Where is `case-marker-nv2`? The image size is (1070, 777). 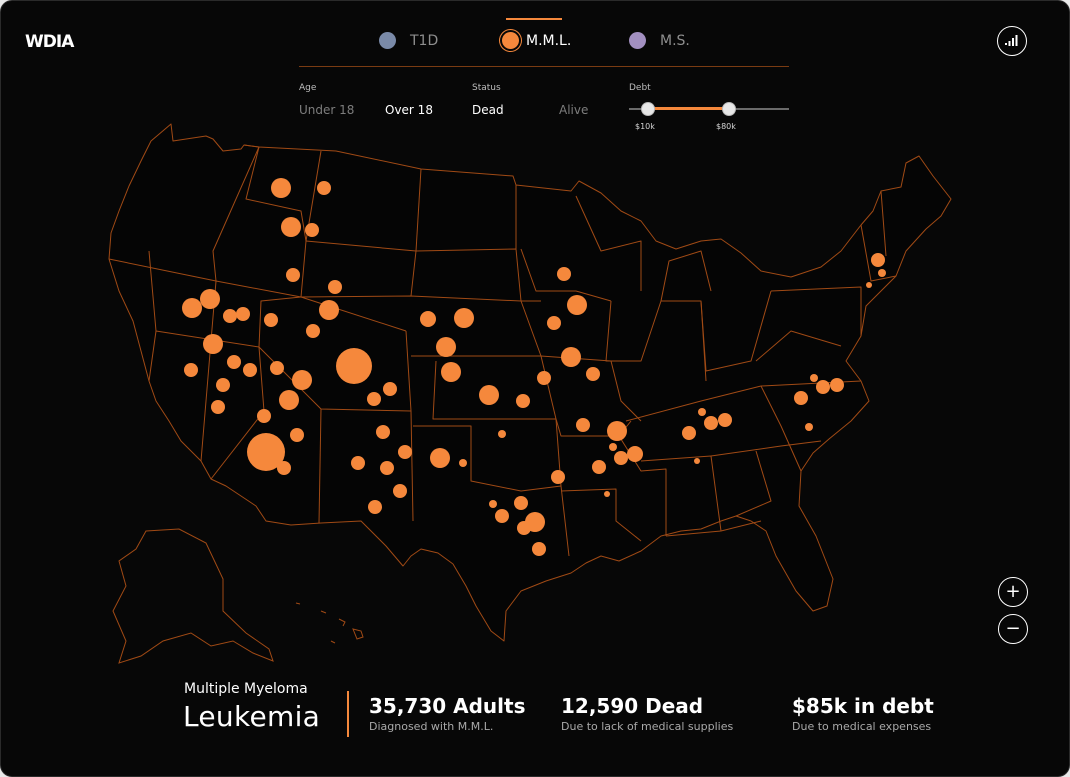
case-marker-nv2 is located at coordinates (234, 362).